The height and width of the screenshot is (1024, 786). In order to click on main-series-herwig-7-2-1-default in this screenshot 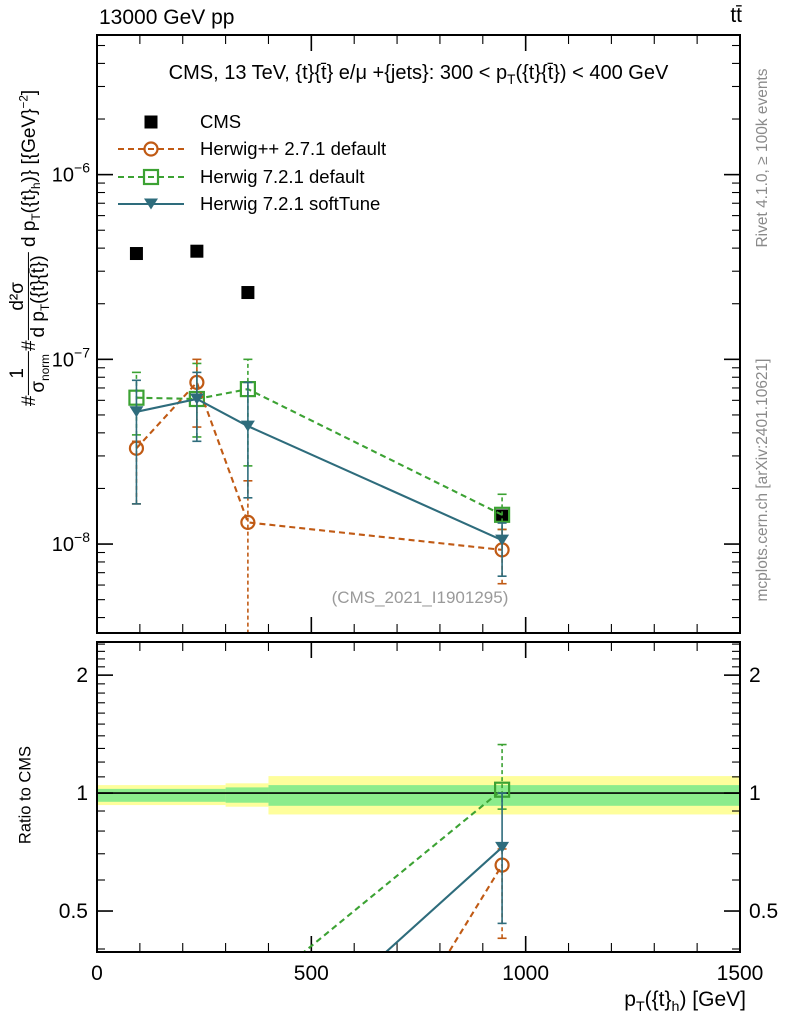, I will do `click(319, 444)`.